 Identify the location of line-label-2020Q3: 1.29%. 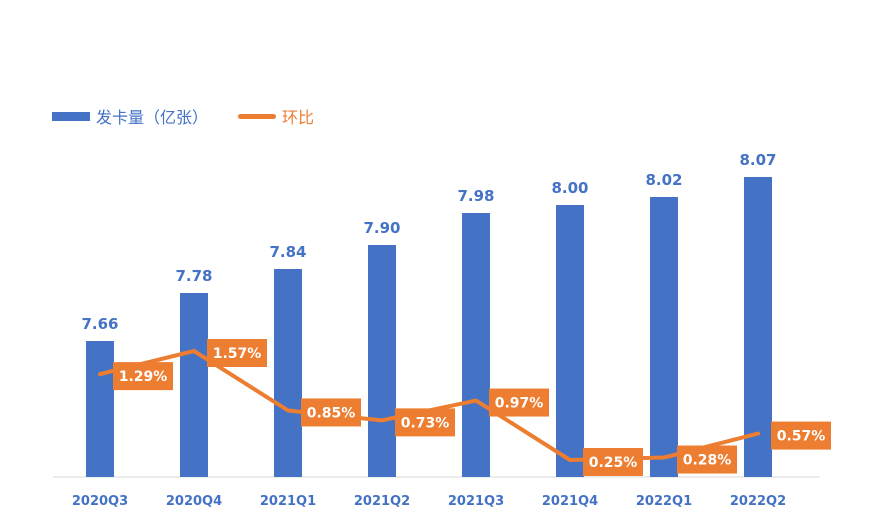
(143, 377).